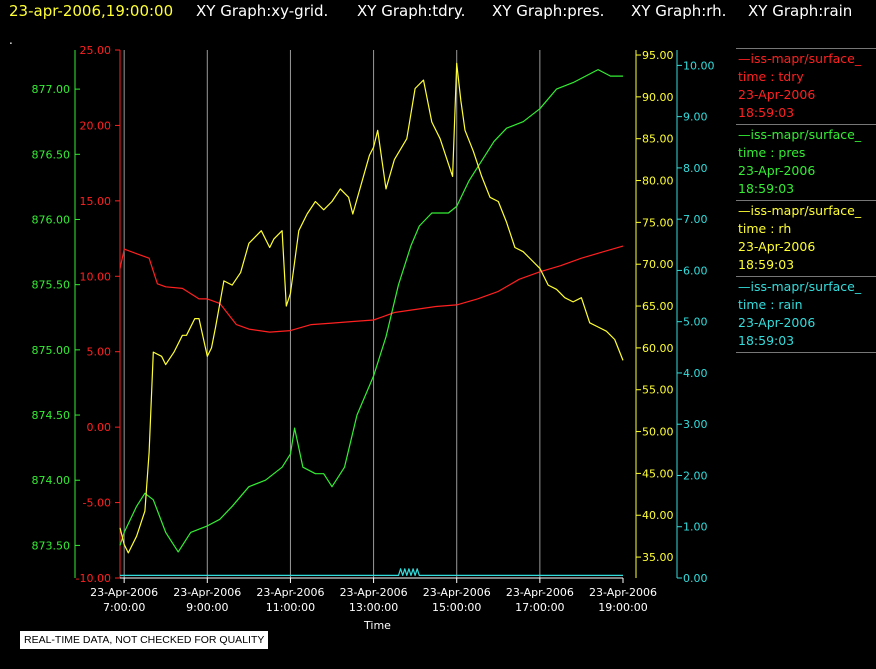  What do you see at coordinates (658, 390) in the screenshot?
I see `rh-tick-label: 55.00` at bounding box center [658, 390].